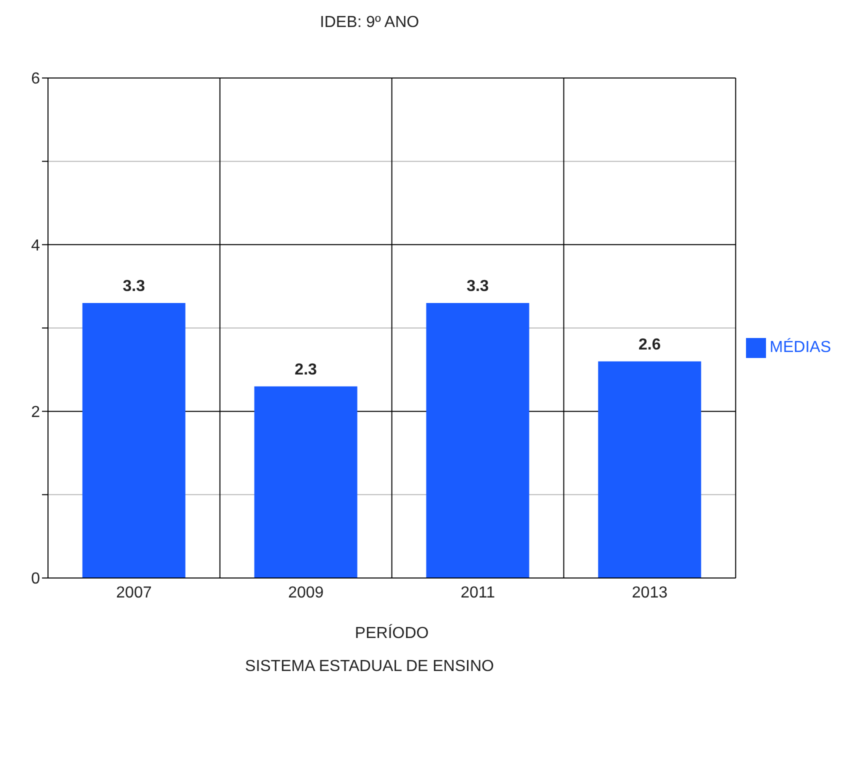 This screenshot has height=763, width=859. Describe the element at coordinates (306, 593) in the screenshot. I see `x-tick-label: 2009` at that location.